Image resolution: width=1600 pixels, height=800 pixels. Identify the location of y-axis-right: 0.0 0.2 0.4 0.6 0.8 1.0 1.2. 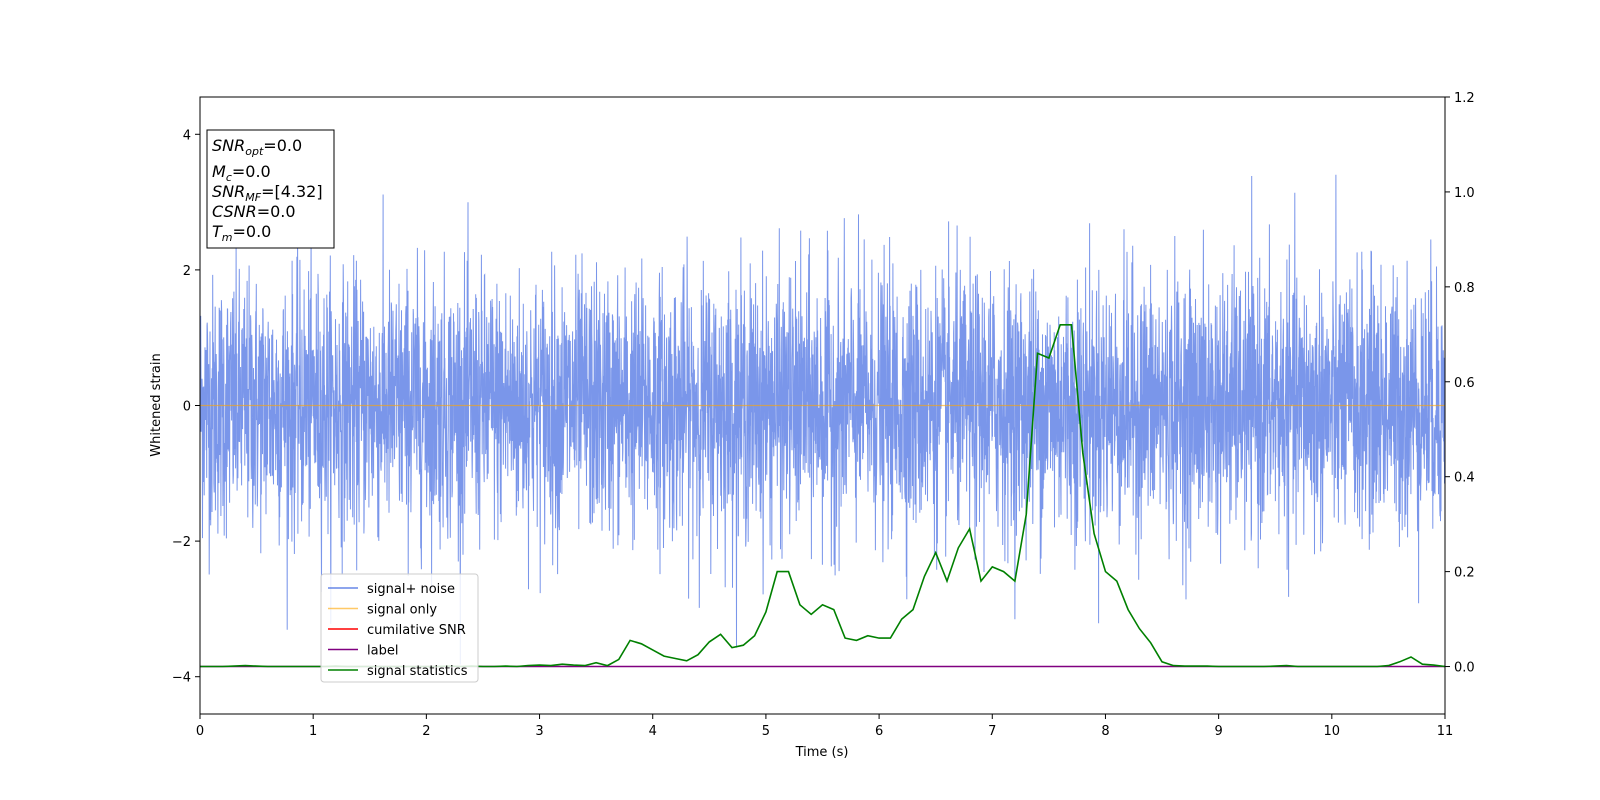
(1460, 383).